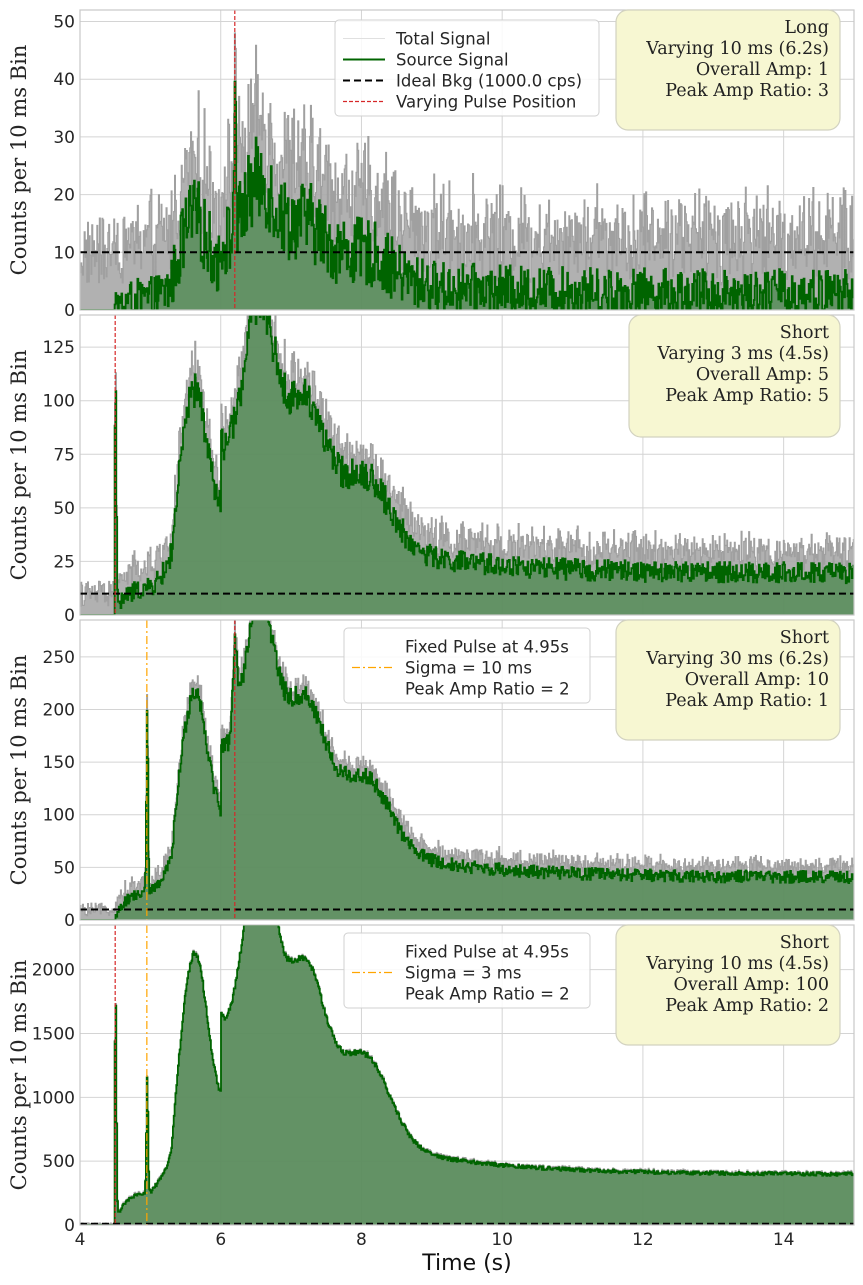 The image size is (863, 1285). Describe the element at coordinates (59, 763) in the screenshot. I see `y-tick-label: 150` at that location.